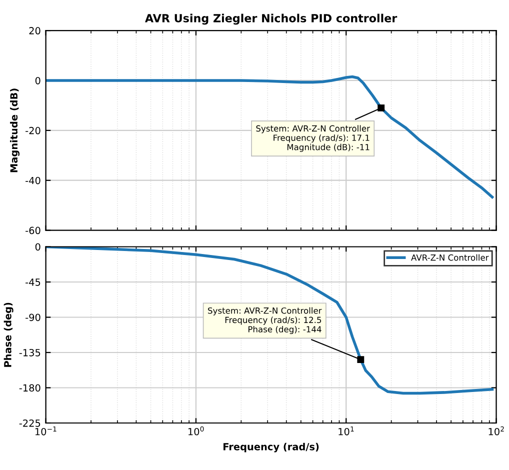  What do you see at coordinates (33, 318) in the screenshot?
I see `y-tick-label: -90` at bounding box center [33, 318].